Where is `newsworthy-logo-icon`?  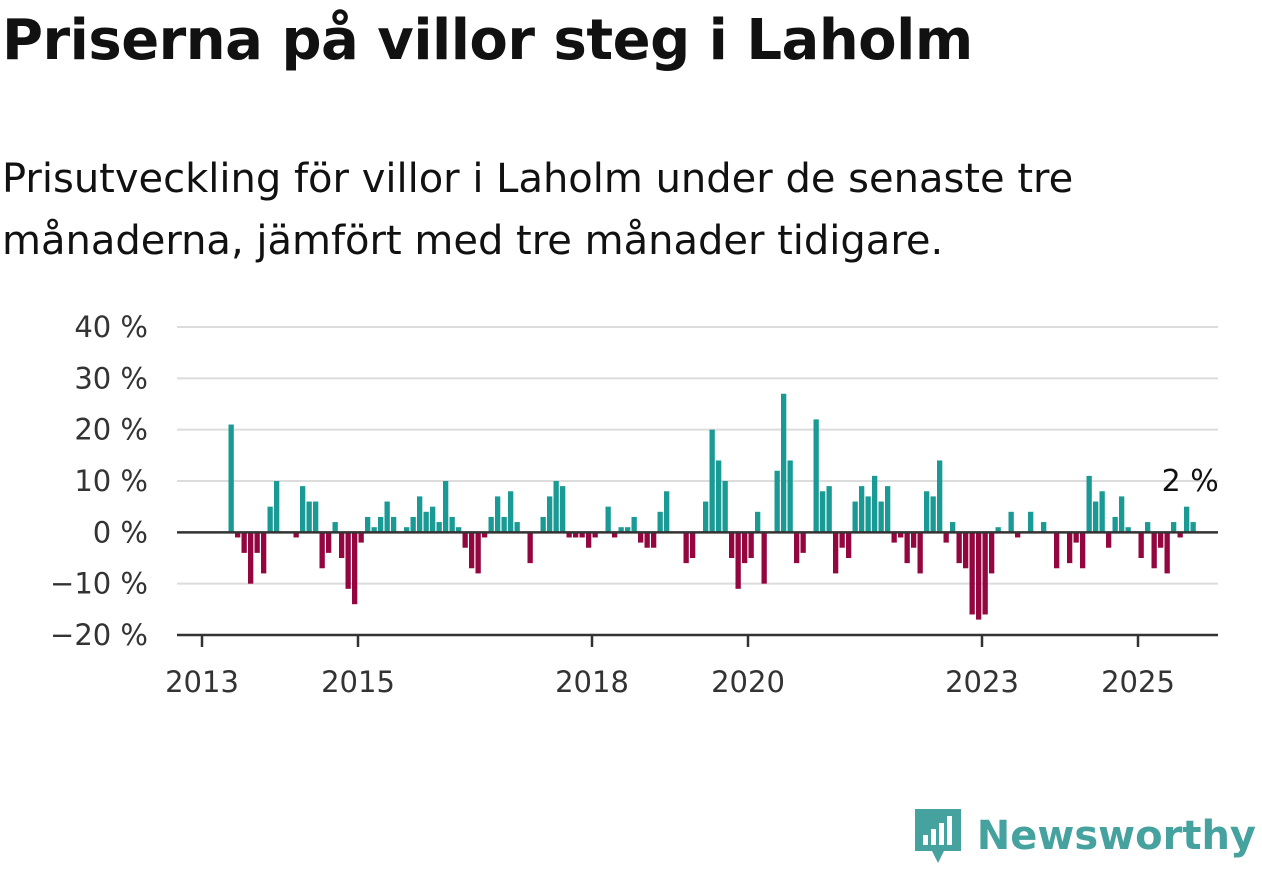
newsworthy-logo-icon is located at coordinates (937, 836).